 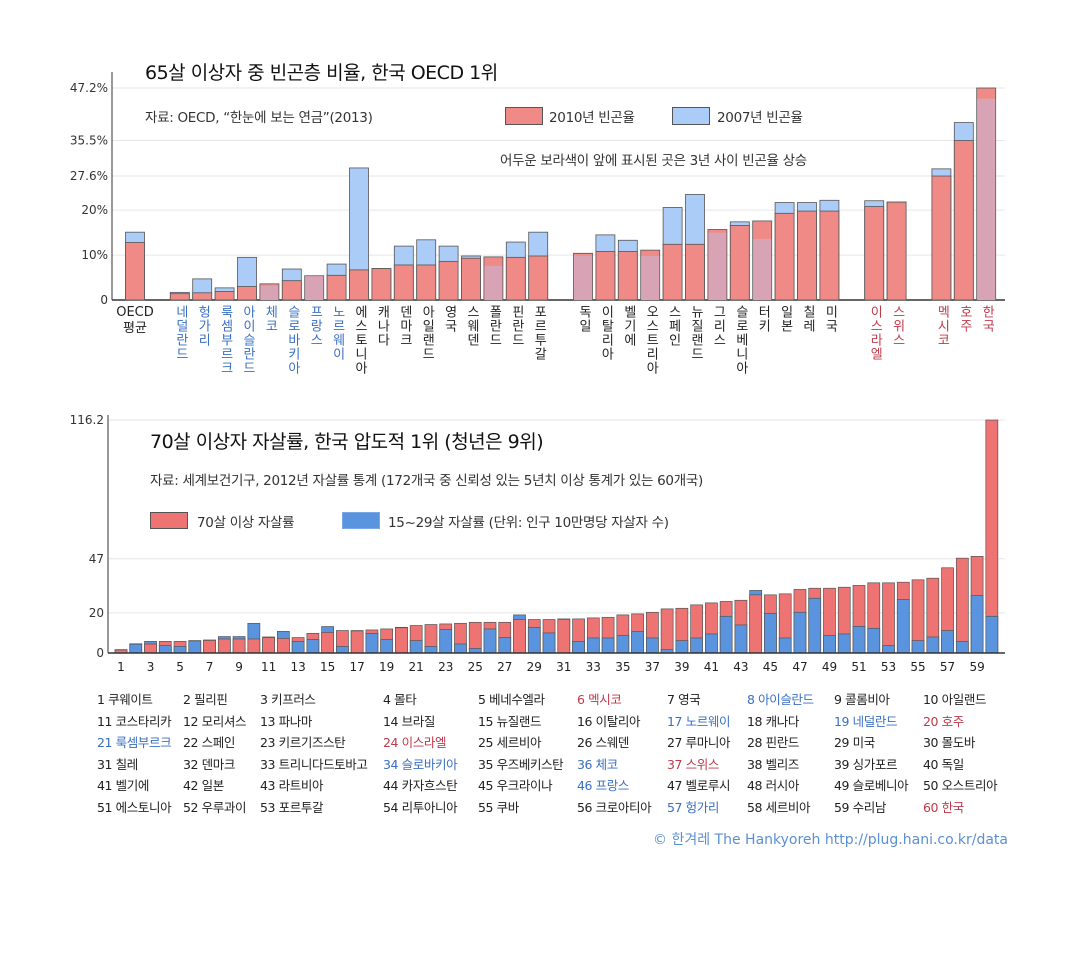 What do you see at coordinates (773, 742) in the screenshot?
I see `country-key-item: 28 핀란드` at bounding box center [773, 742].